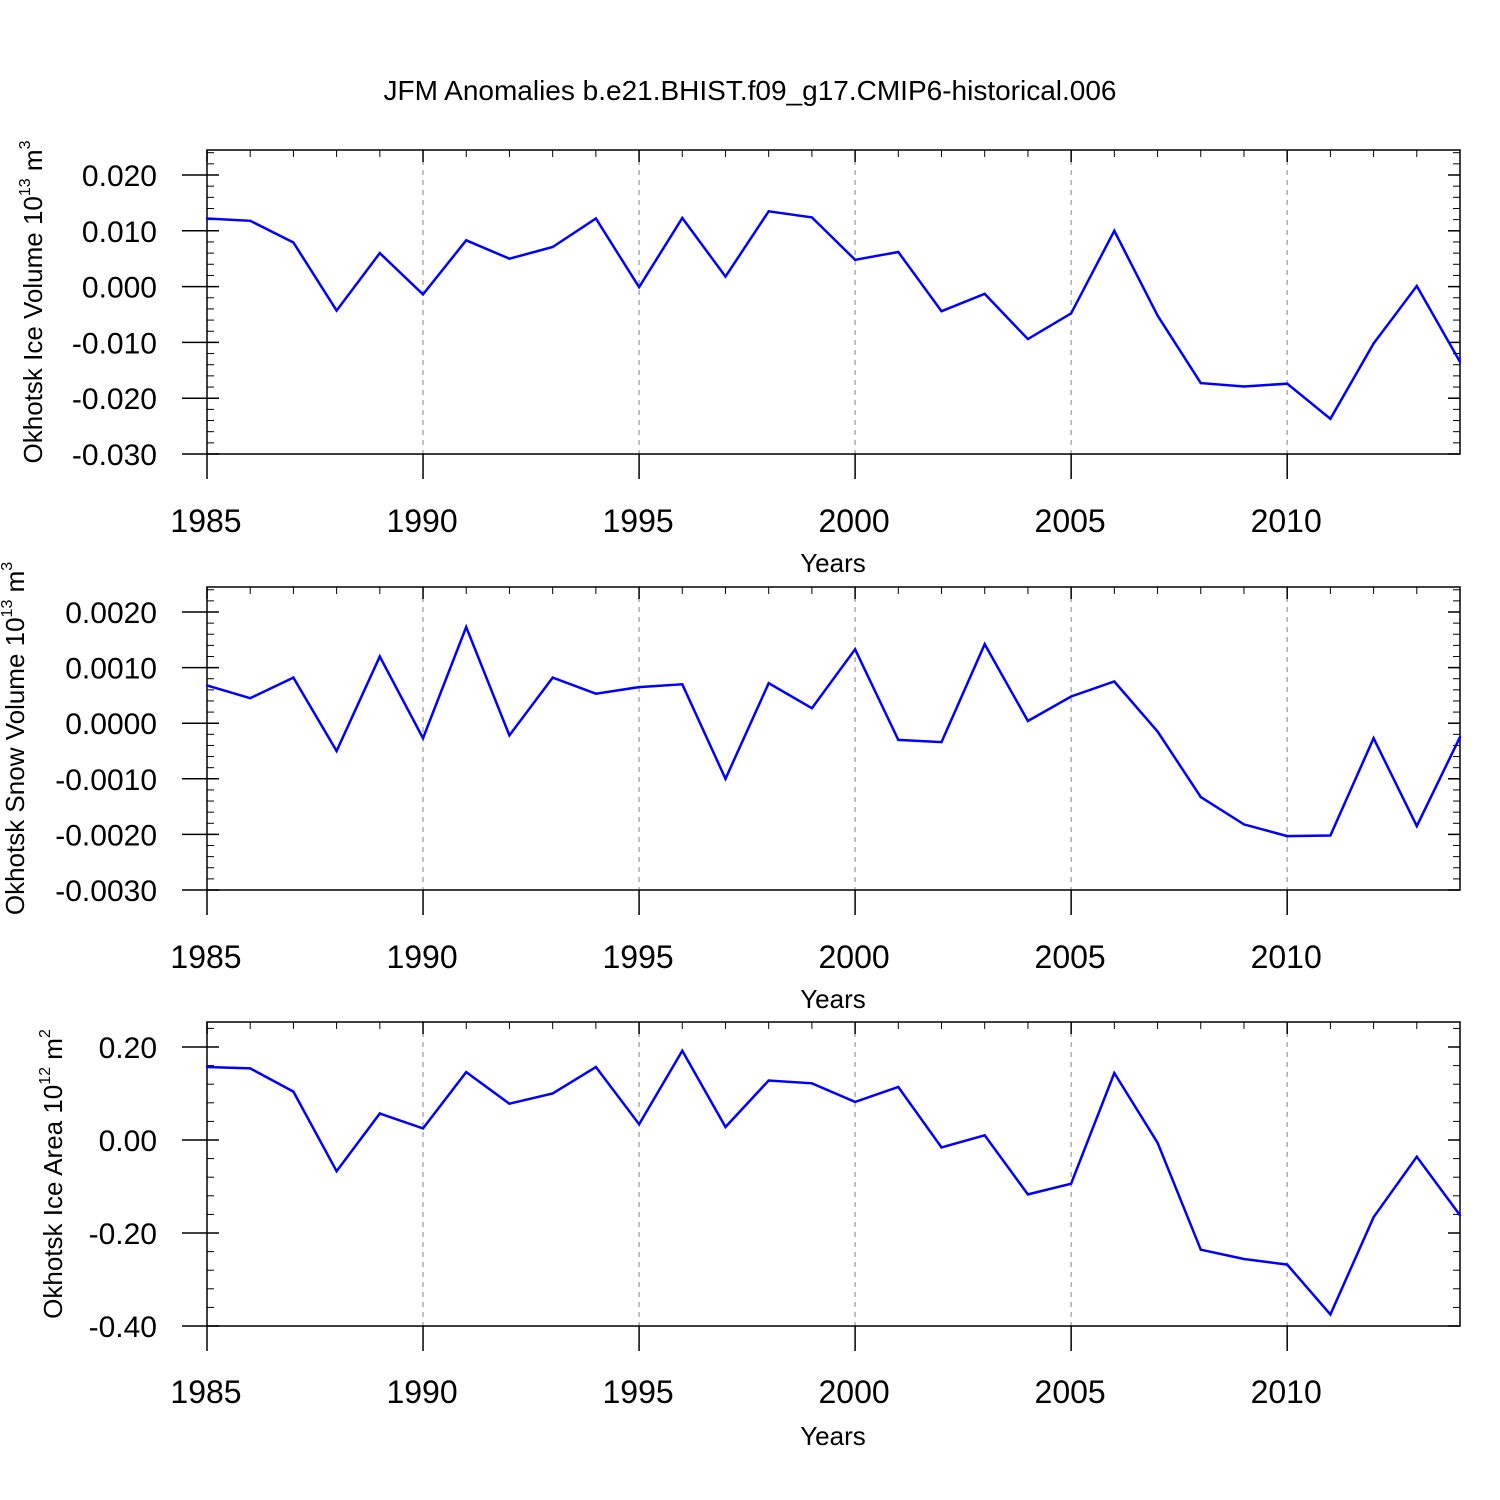 This screenshot has height=1500, width=1500. What do you see at coordinates (114, 455) in the screenshot?
I see `y-tick-label: -0.030` at bounding box center [114, 455].